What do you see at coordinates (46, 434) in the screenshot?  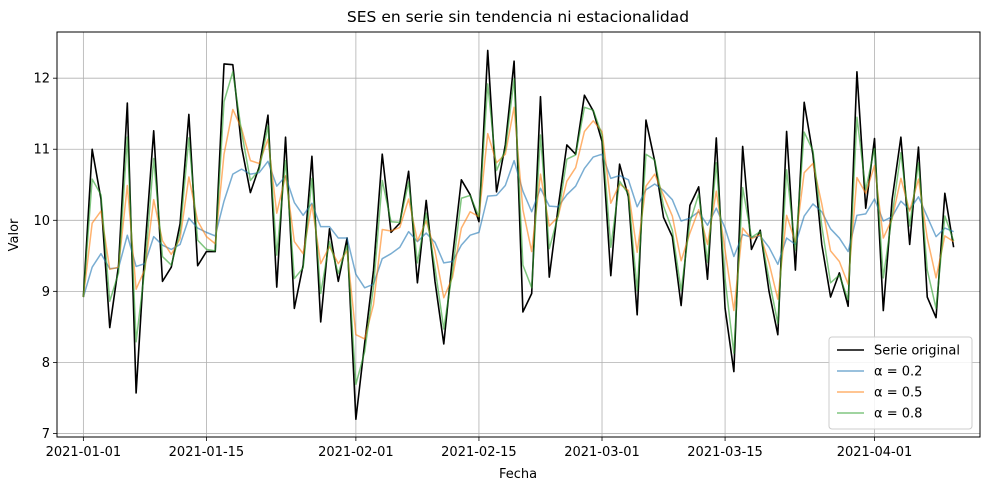 I see `y-tick-label: 7` at bounding box center [46, 434].